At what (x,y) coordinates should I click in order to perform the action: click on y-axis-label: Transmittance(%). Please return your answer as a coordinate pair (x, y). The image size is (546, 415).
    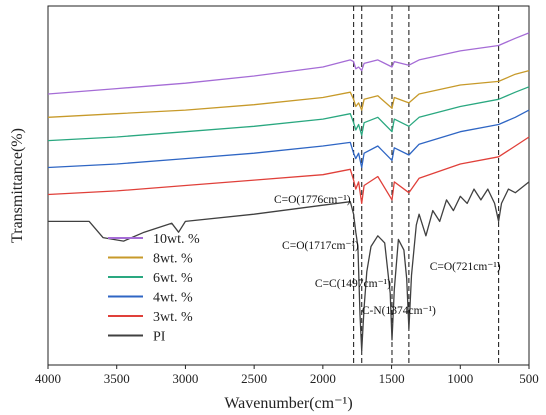
    Looking at the image, I should click on (17, 185).